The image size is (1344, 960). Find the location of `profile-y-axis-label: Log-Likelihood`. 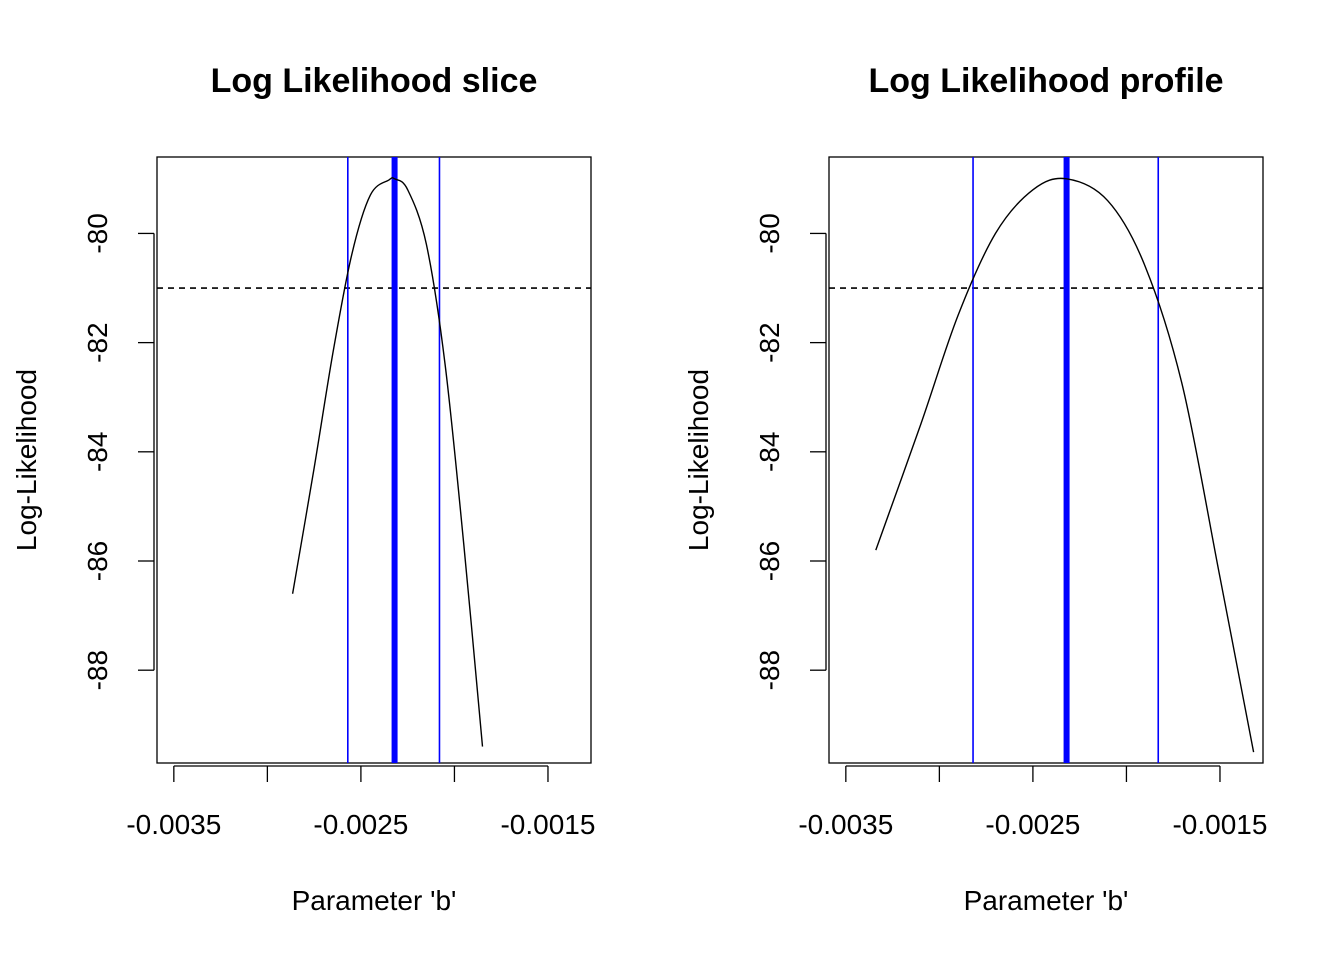

profile-y-axis-label: Log-Likelihood is located at coordinates (698, 460).